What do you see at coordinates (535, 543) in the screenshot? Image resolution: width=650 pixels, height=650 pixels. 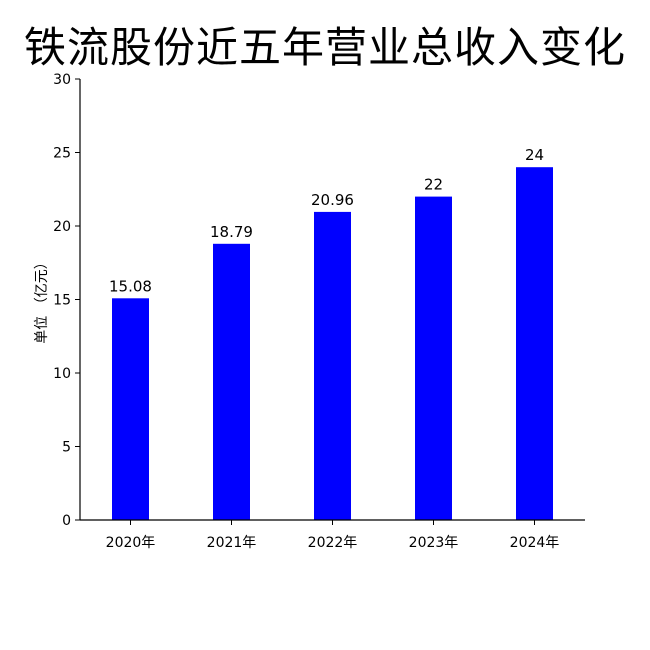 I see `x-tick-label-4: 2024年` at bounding box center [535, 543].